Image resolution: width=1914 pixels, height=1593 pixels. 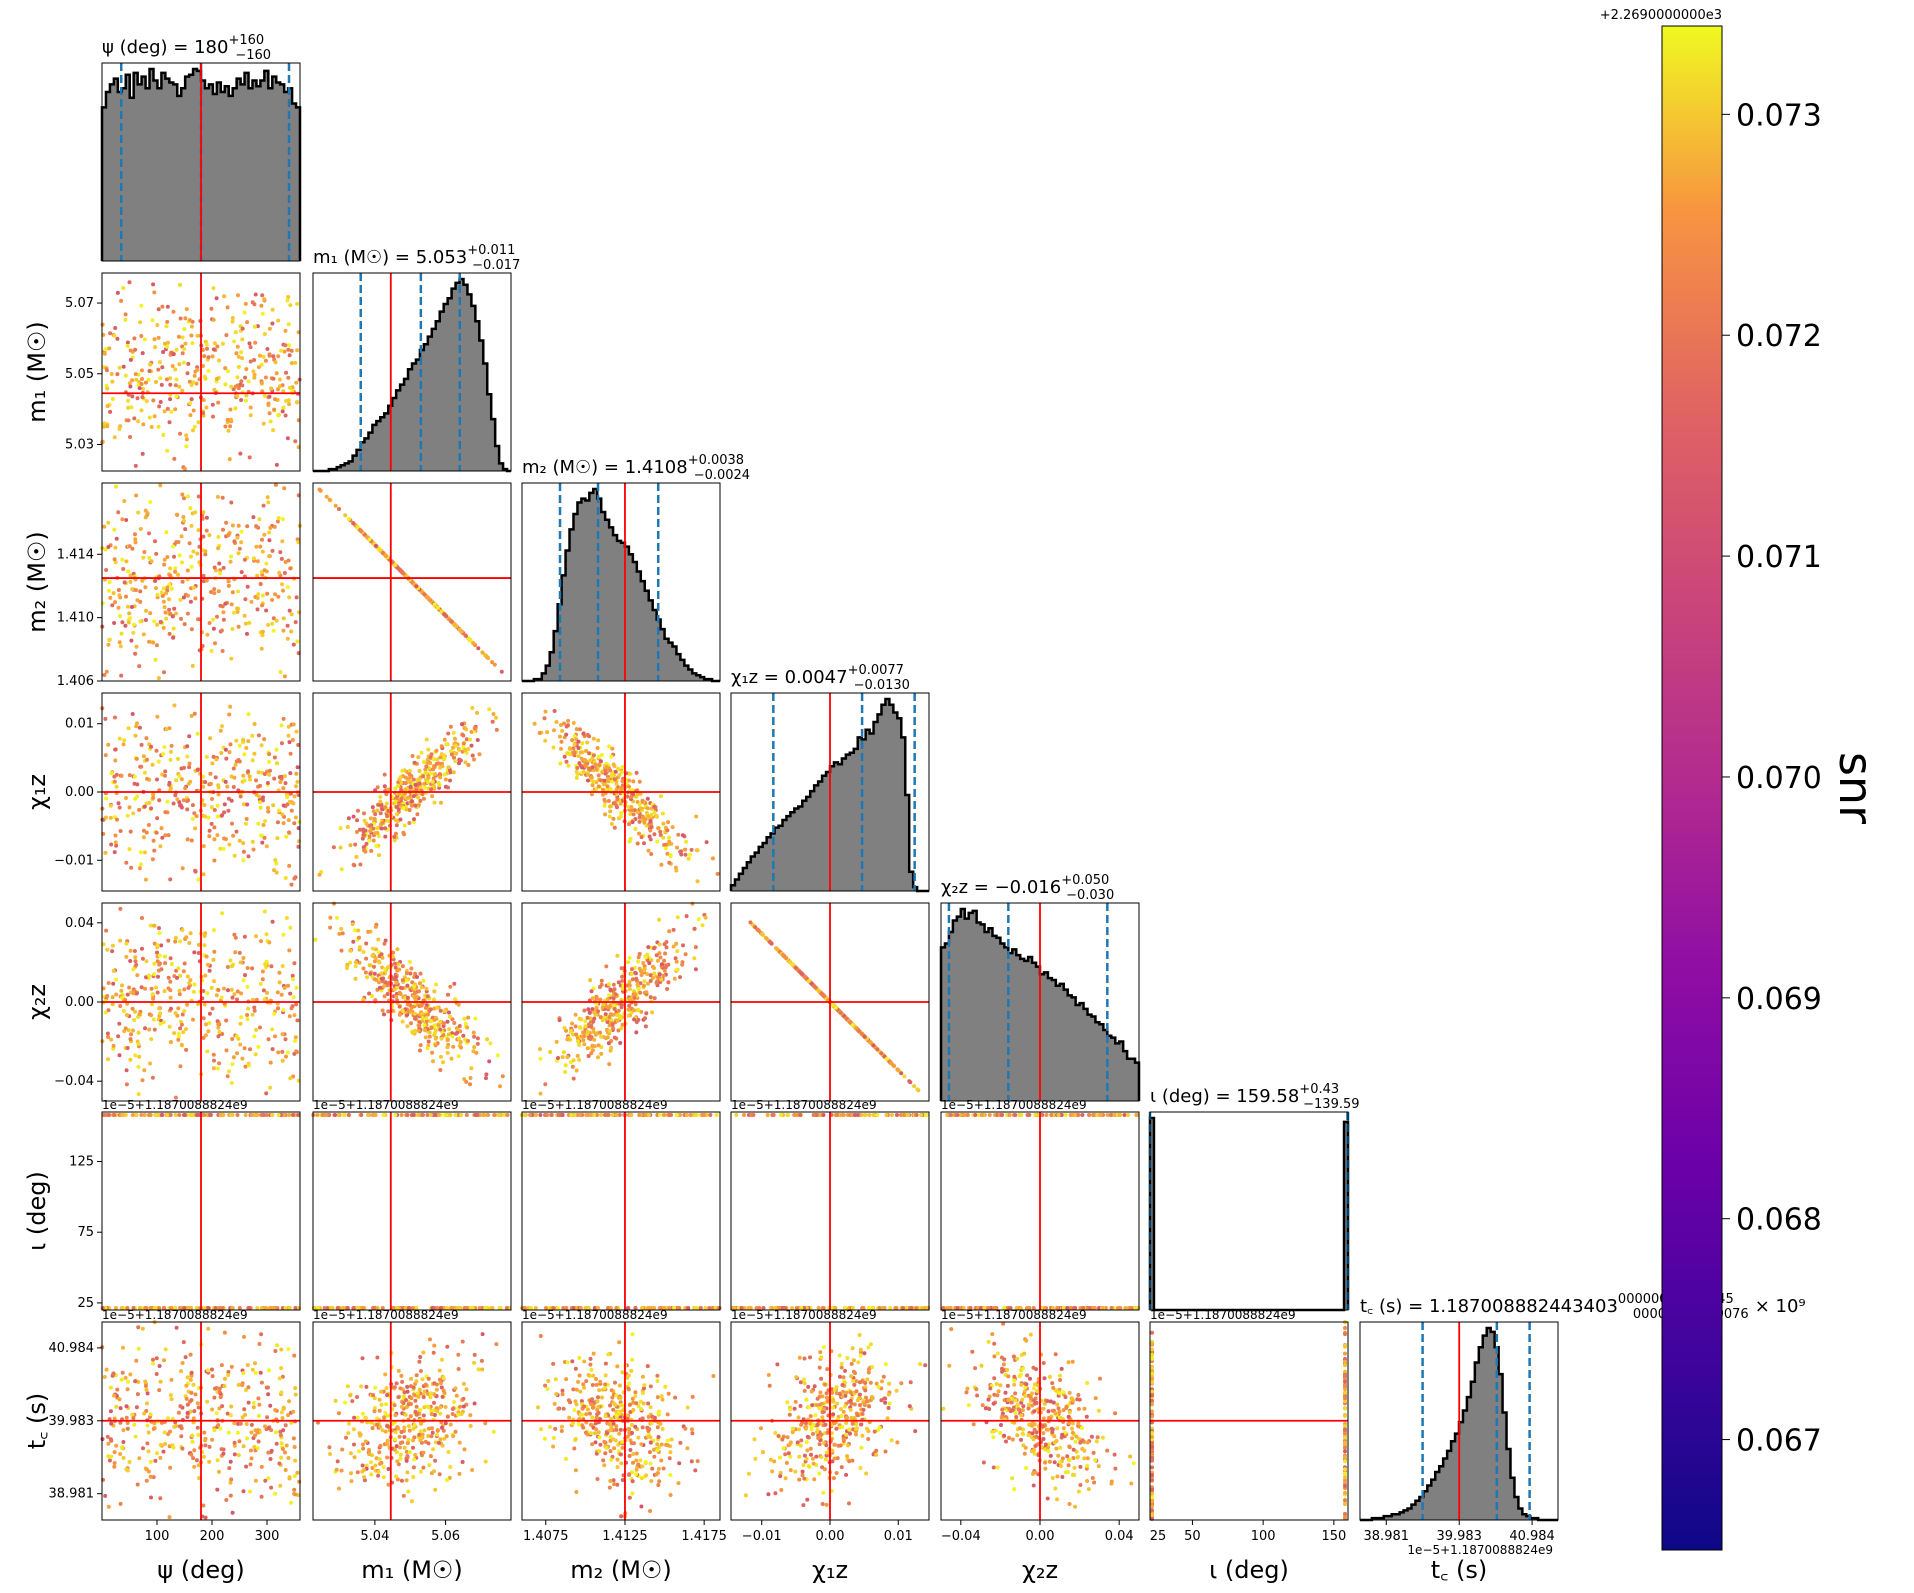 What do you see at coordinates (1040, 987) in the screenshot?
I see `panel-chi2z-vs-chi2z: χ₂z = −0.016+0.050 −0.030` at bounding box center [1040, 987].